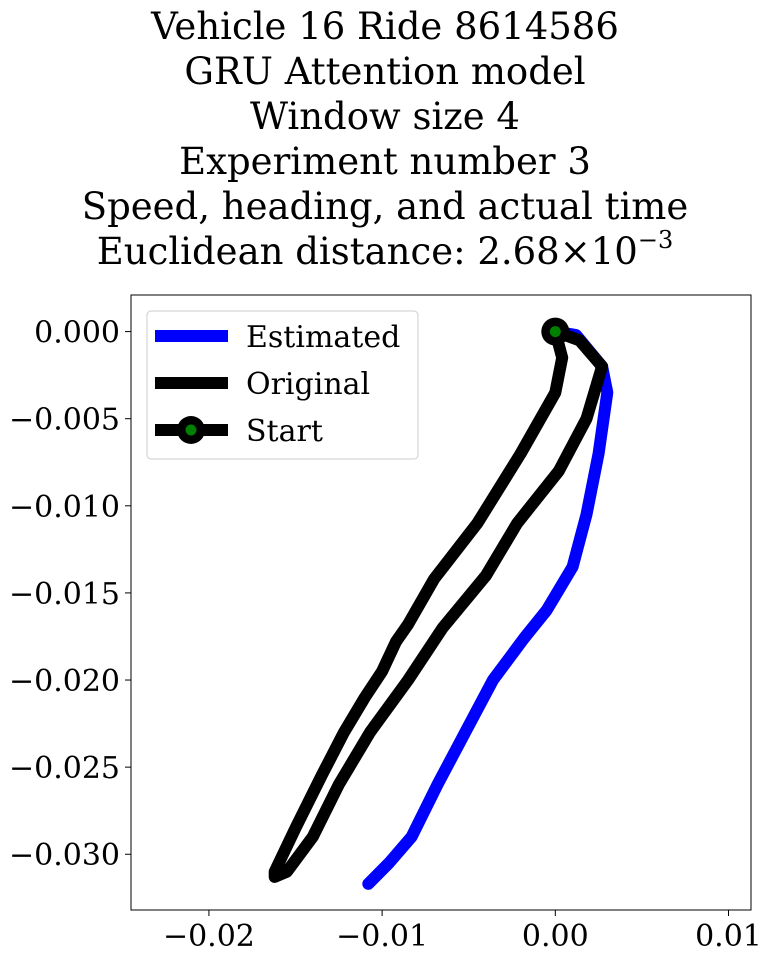  Describe the element at coordinates (555, 332) in the screenshot. I see `start-marker-center` at that location.